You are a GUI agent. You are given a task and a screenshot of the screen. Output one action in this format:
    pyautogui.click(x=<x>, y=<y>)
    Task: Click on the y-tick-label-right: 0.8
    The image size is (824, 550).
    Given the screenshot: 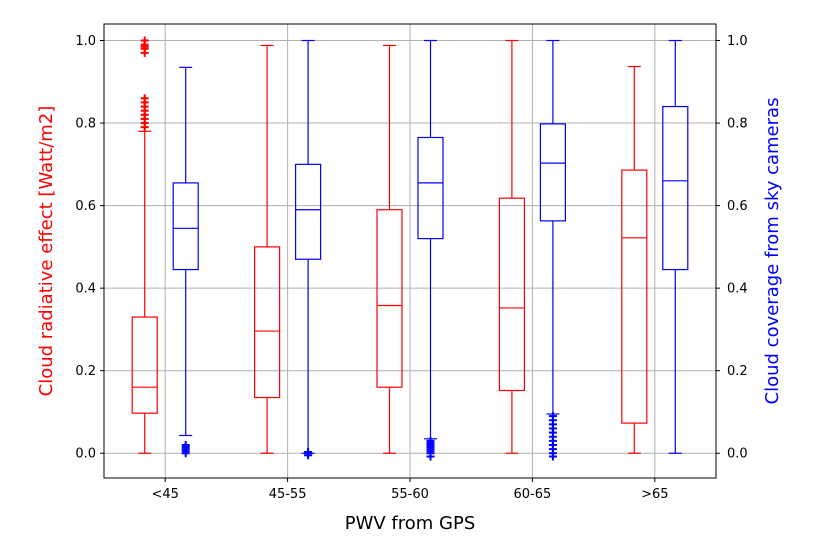 What is the action you would take?
    pyautogui.click(x=737, y=124)
    